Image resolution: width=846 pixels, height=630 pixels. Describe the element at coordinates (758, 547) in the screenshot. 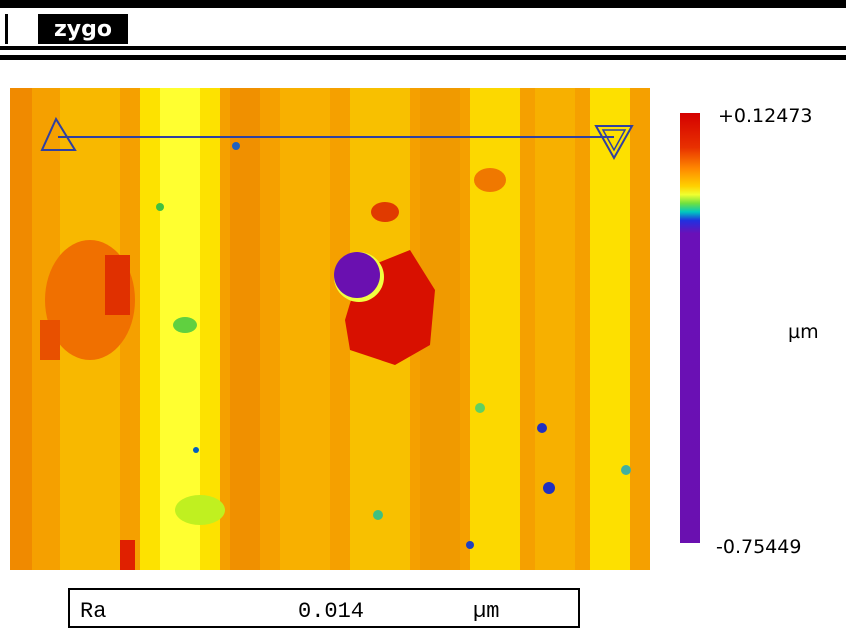

I see `colorbar-min: -0.75449` at that location.